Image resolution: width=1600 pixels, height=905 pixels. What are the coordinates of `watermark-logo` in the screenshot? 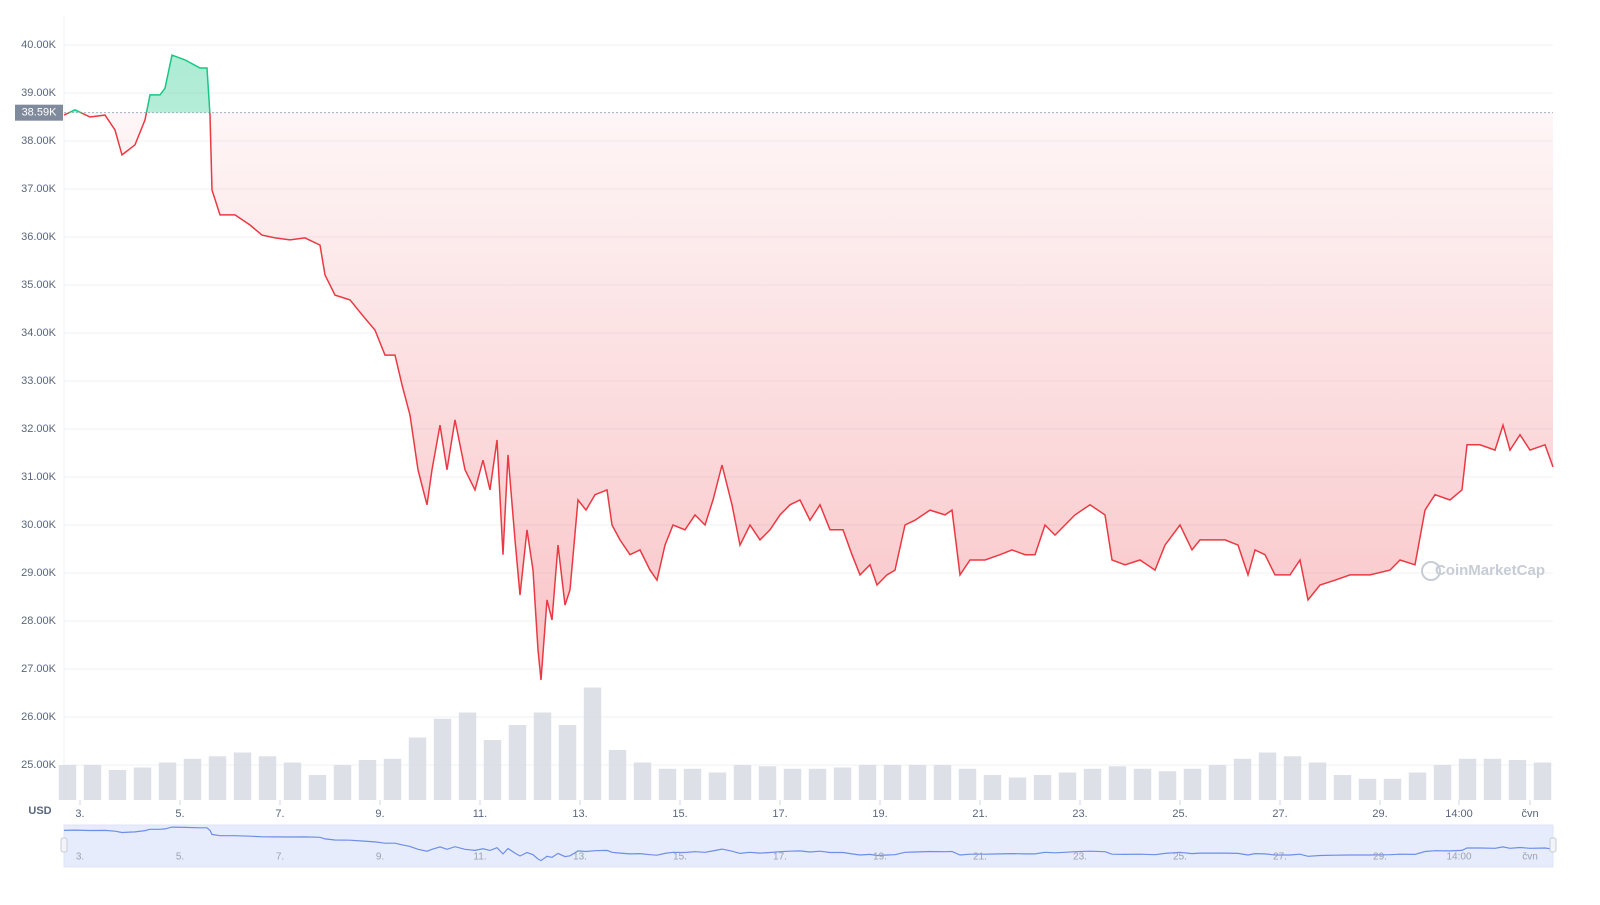 It's located at (1431, 571).